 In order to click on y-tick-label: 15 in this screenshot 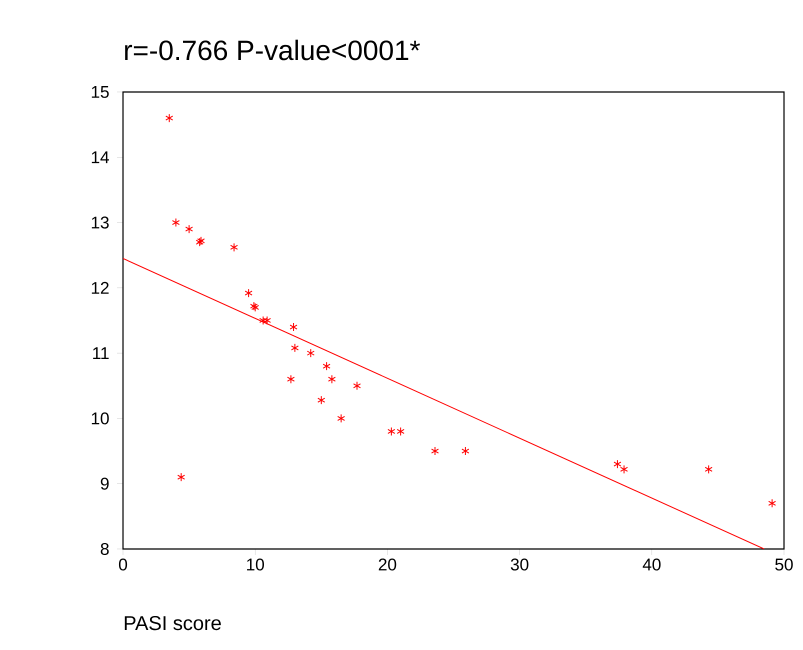, I will do `click(100, 92)`.